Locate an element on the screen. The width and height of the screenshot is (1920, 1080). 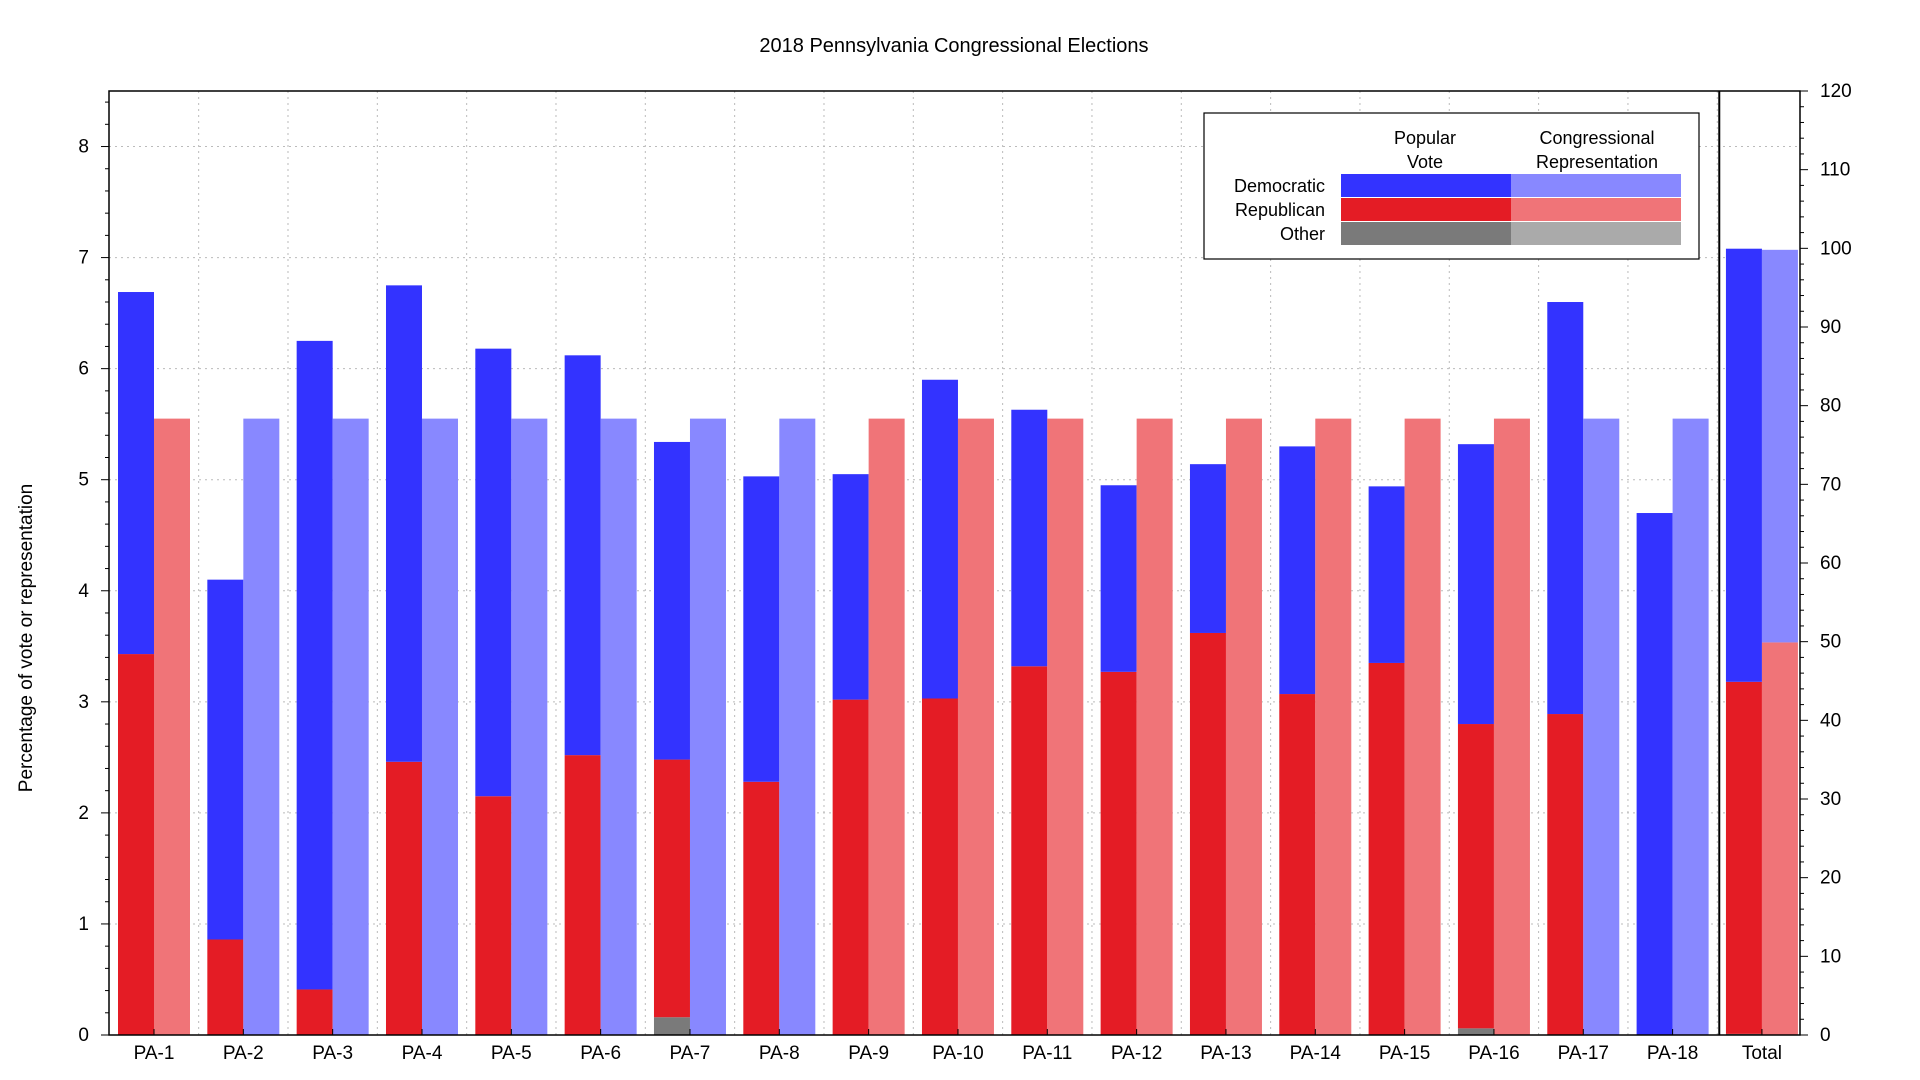
y-axis-label: Percentage of vote or representation is located at coordinates (26, 638).